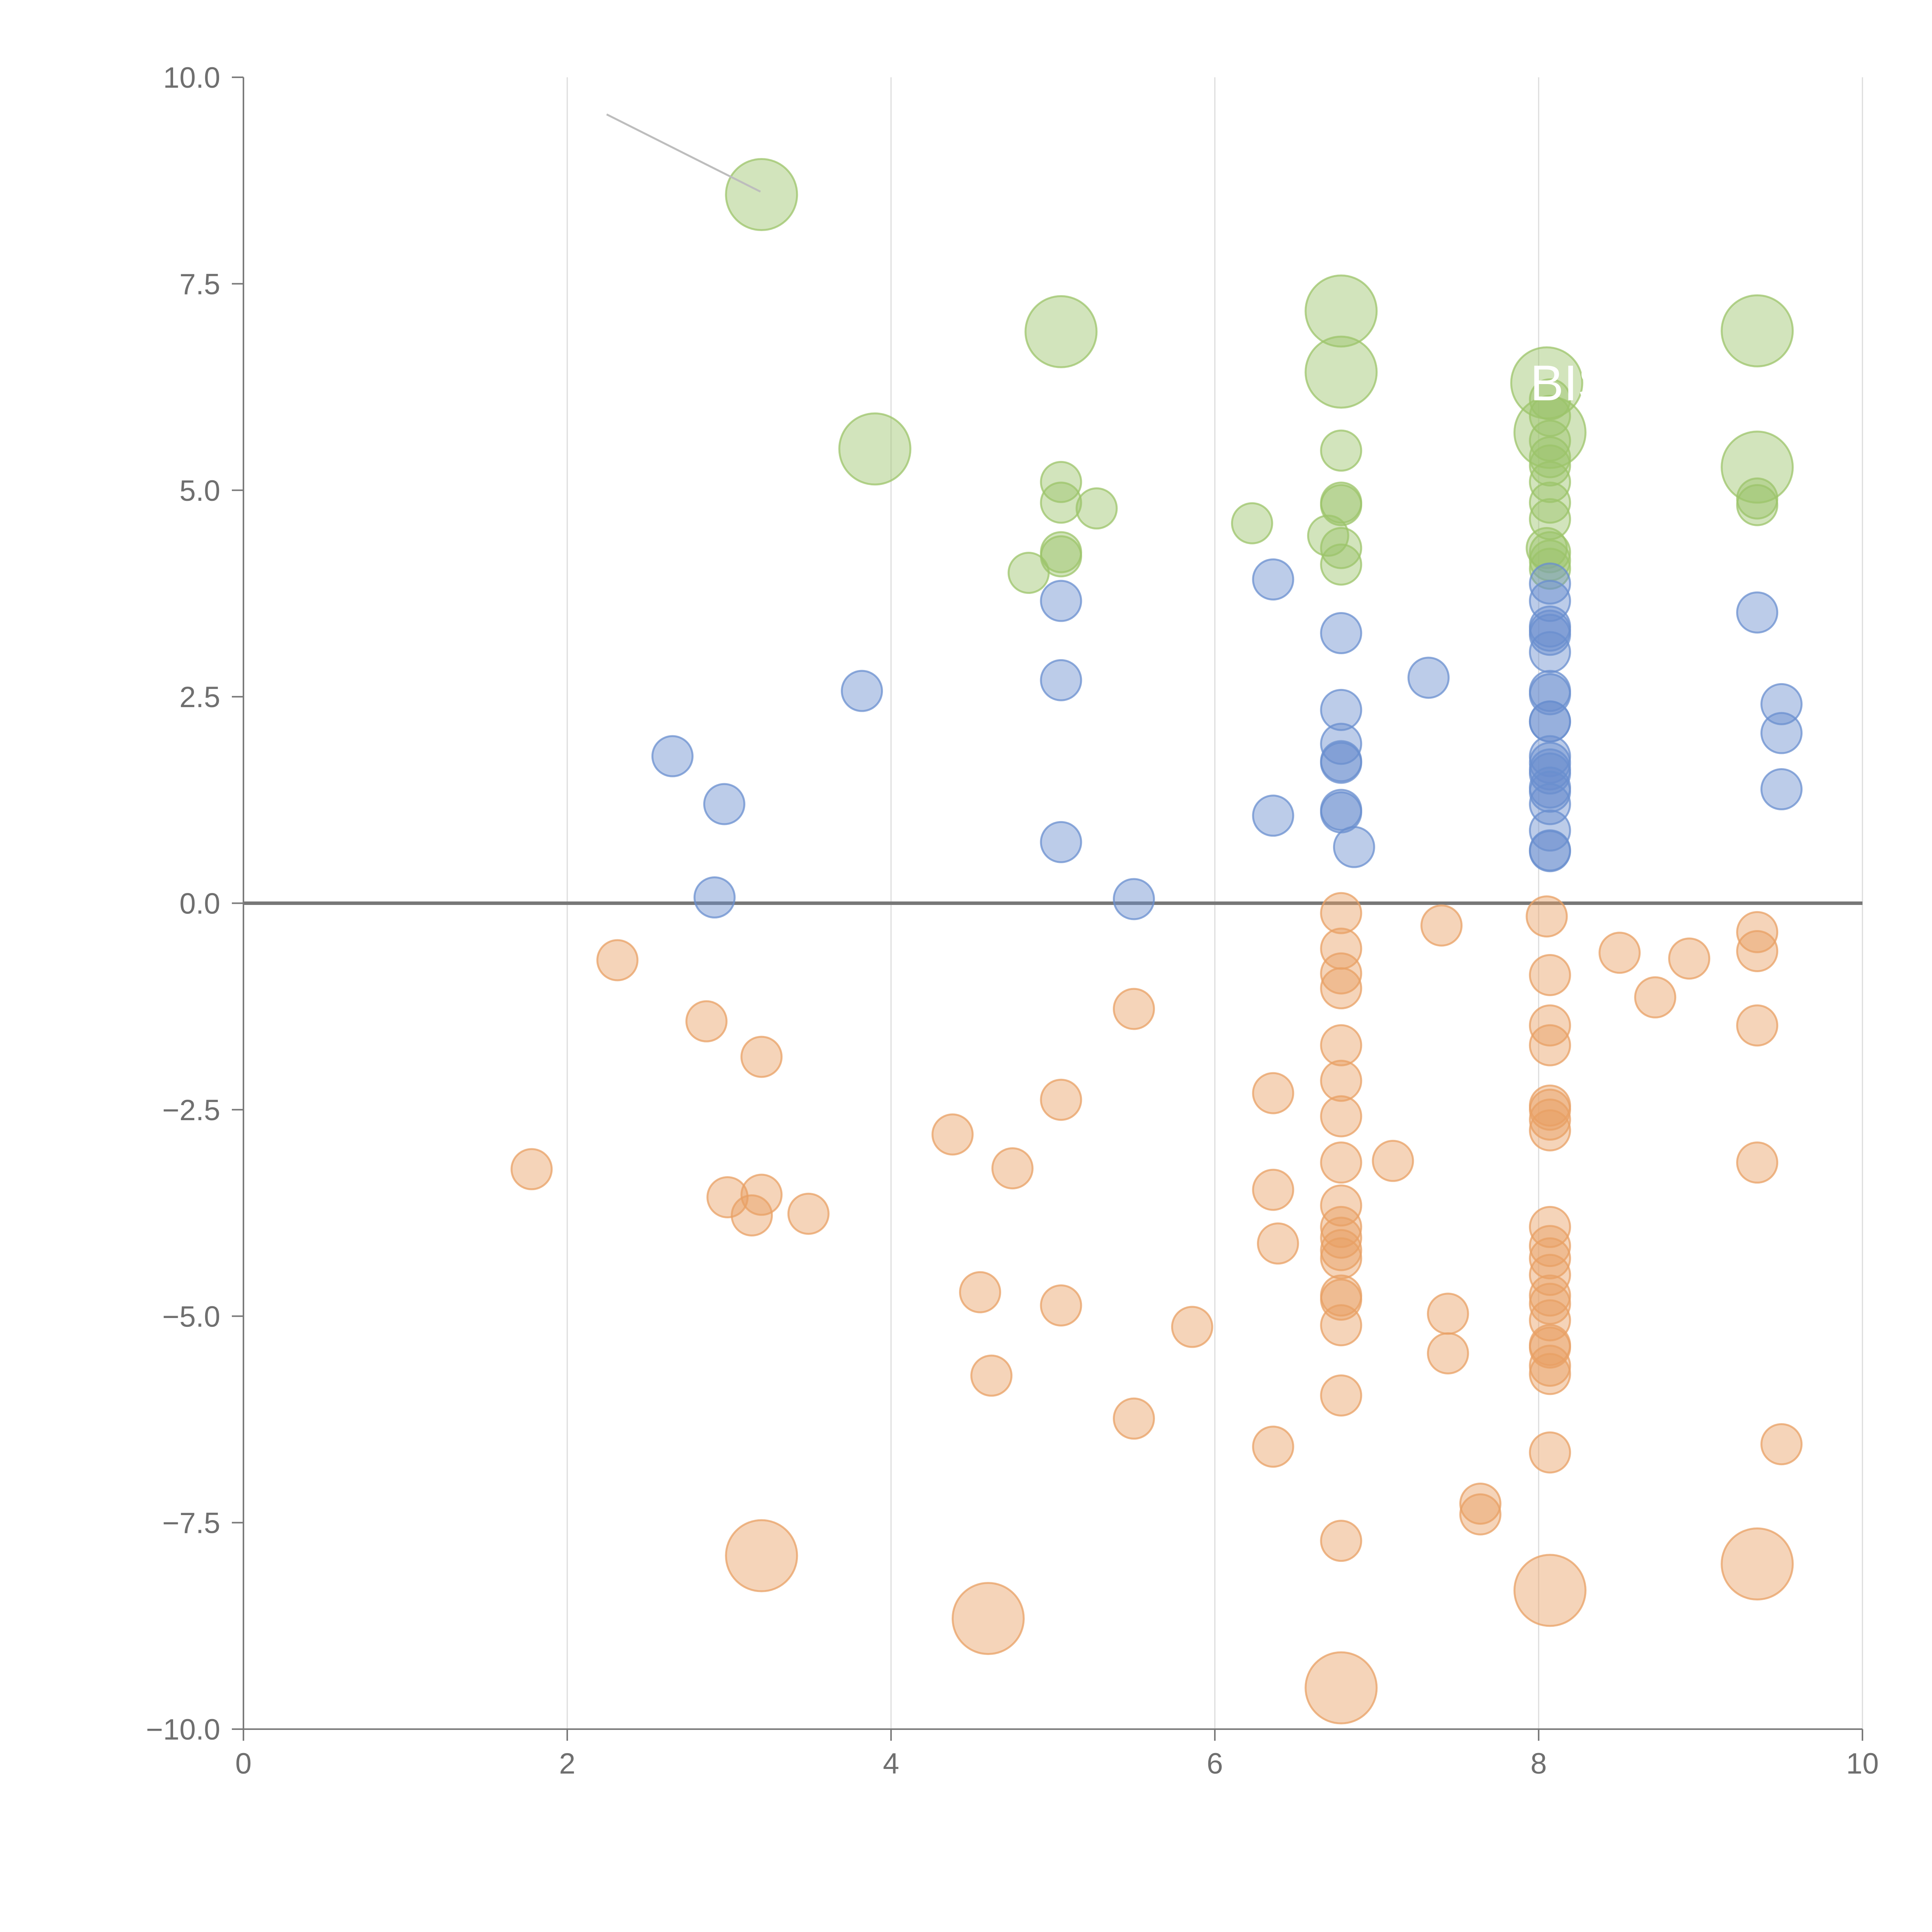 The image size is (1932, 1932). Describe the element at coordinates (200, 491) in the screenshot. I see `y-tick-label: 5.0` at that location.